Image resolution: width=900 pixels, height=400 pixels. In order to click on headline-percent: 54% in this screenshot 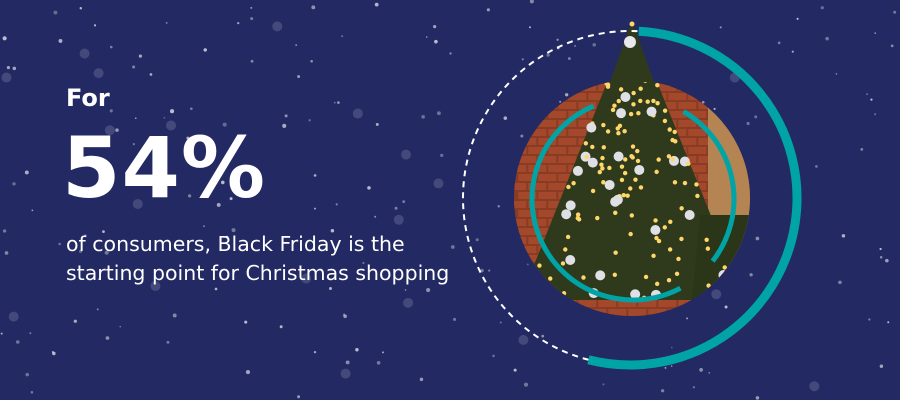, I will do `click(164, 168)`.